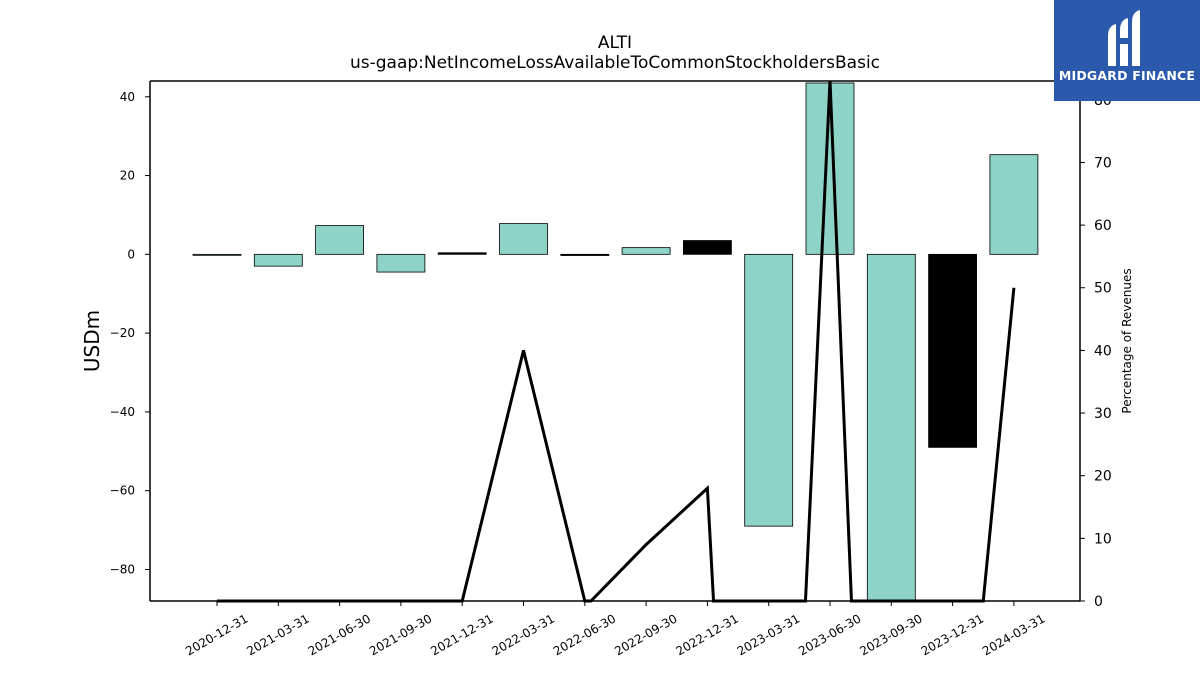 This screenshot has height=675, width=1200. What do you see at coordinates (1124, 38) in the screenshot?
I see `logo-mark-icon` at bounding box center [1124, 38].